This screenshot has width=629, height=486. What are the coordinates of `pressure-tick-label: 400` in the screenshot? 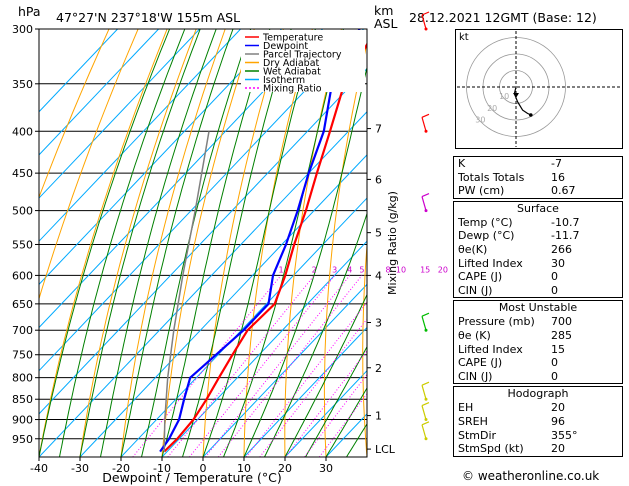 It's located at (22, 131).